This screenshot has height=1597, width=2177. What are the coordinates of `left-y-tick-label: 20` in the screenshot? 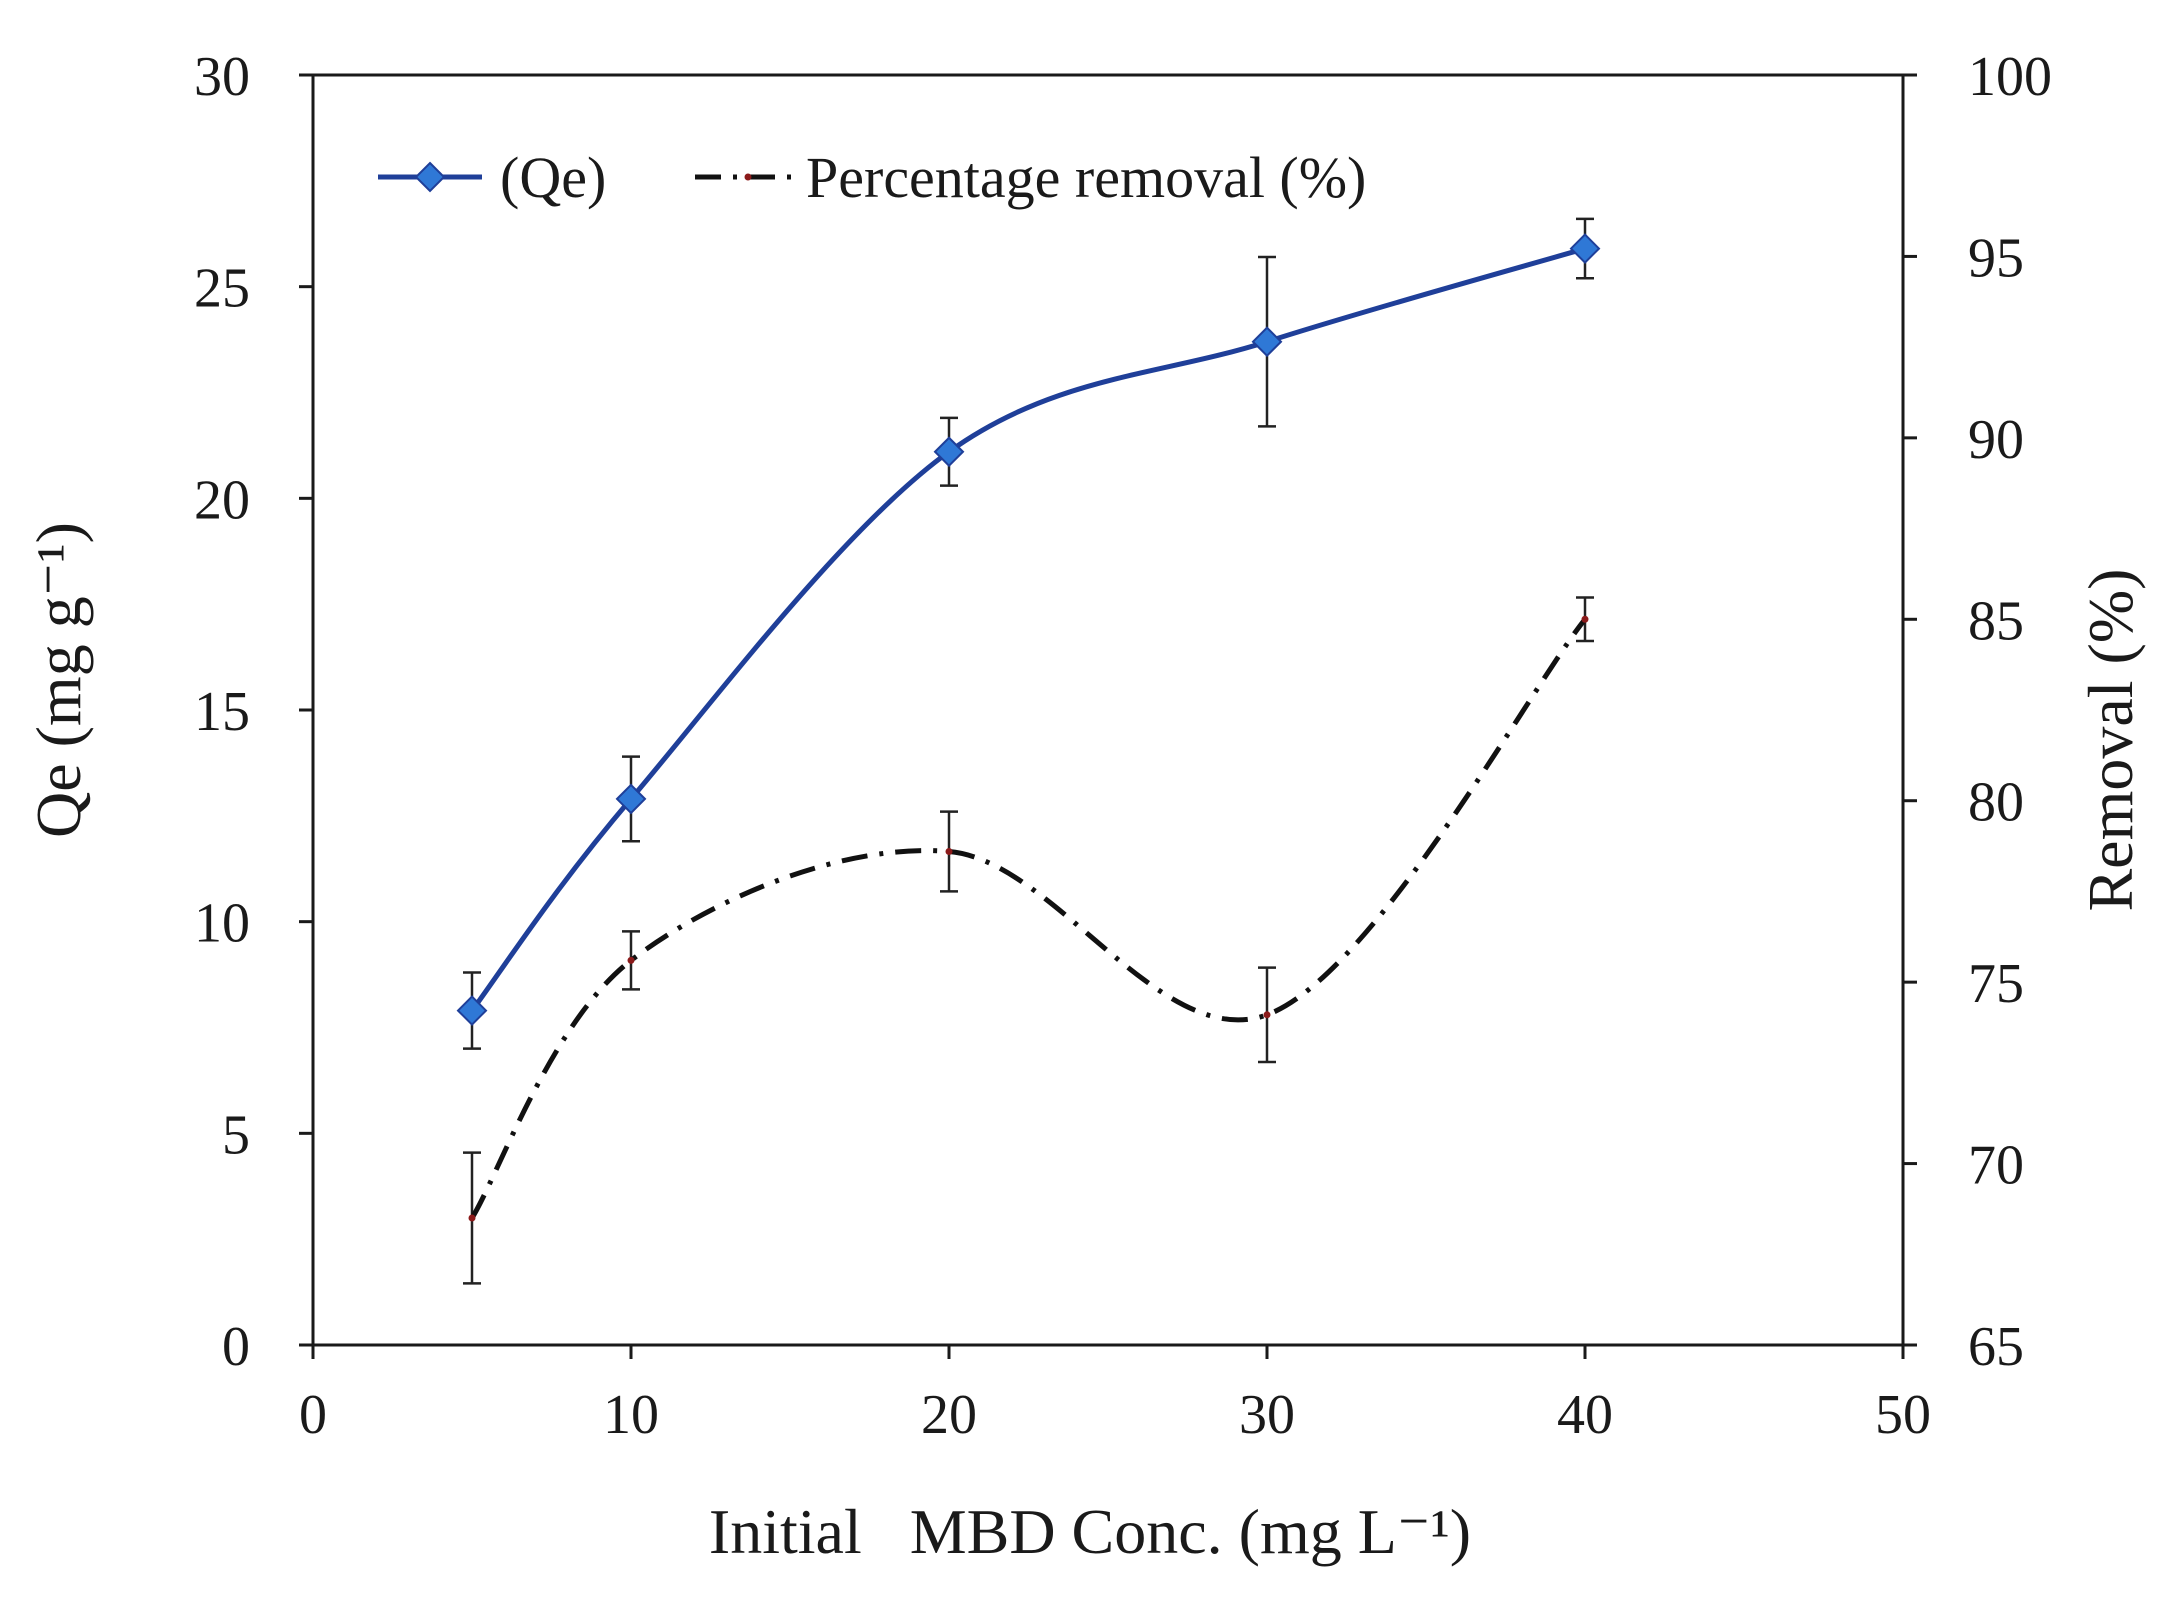 It's located at (222, 500).